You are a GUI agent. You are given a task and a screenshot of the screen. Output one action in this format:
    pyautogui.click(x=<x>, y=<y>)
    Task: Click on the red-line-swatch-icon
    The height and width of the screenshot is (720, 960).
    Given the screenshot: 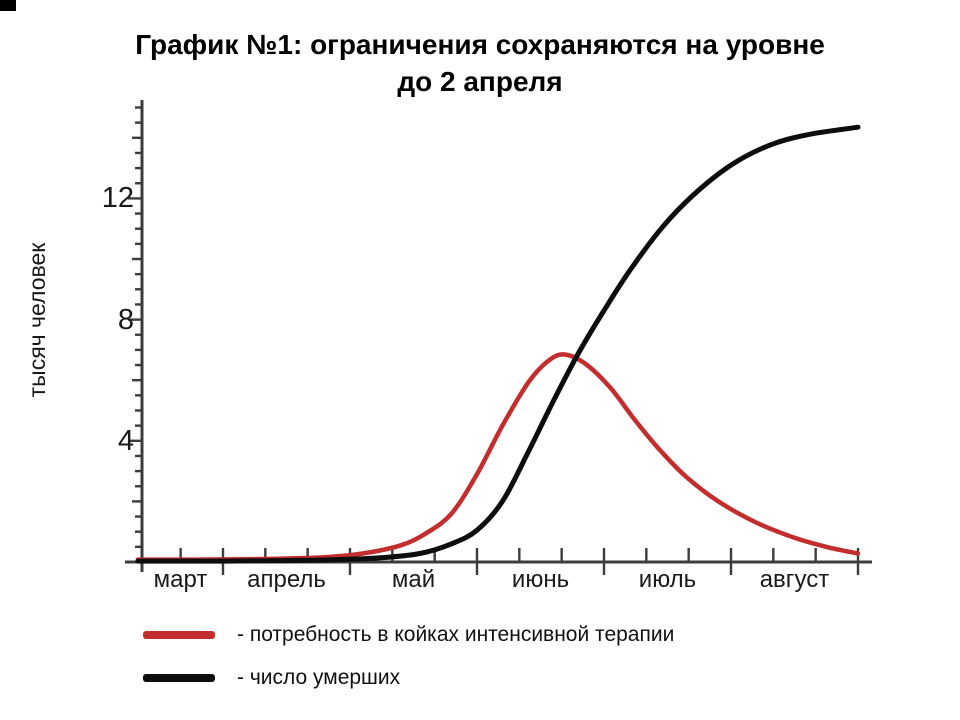 What is the action you would take?
    pyautogui.click(x=179, y=635)
    